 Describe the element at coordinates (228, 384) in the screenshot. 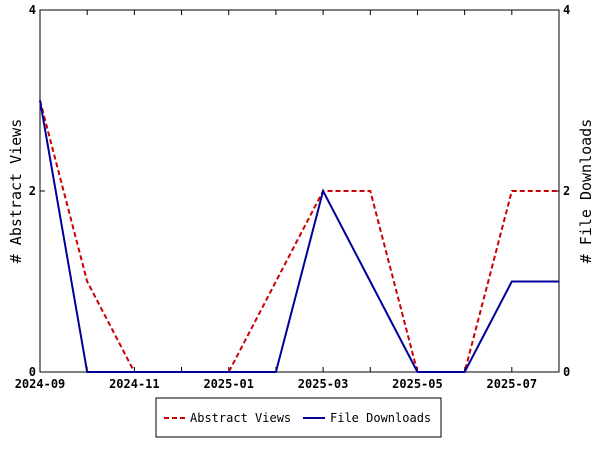

I see `x-tick-label: 2025-01` at that location.